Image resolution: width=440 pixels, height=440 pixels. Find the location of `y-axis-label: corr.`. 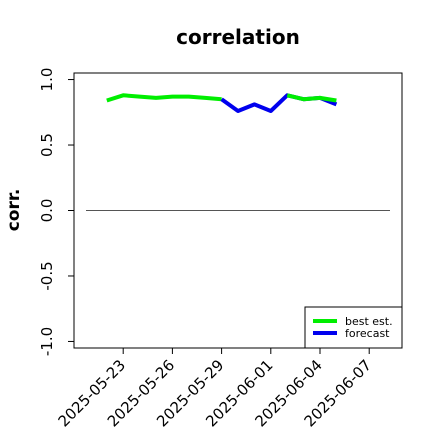

y-axis-label: corr. is located at coordinates (14, 210).